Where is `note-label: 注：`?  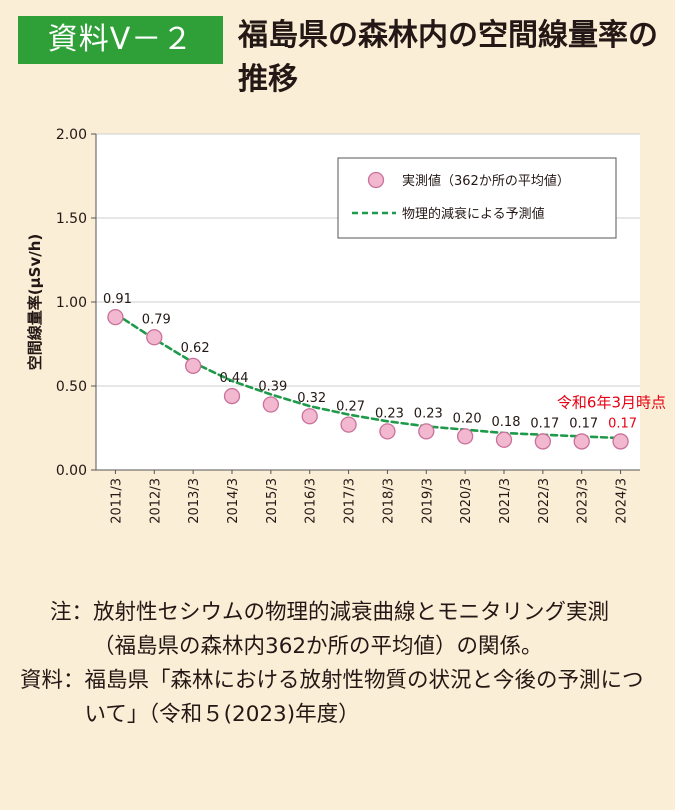
note-label: 注： is located at coordinates (72, 612).